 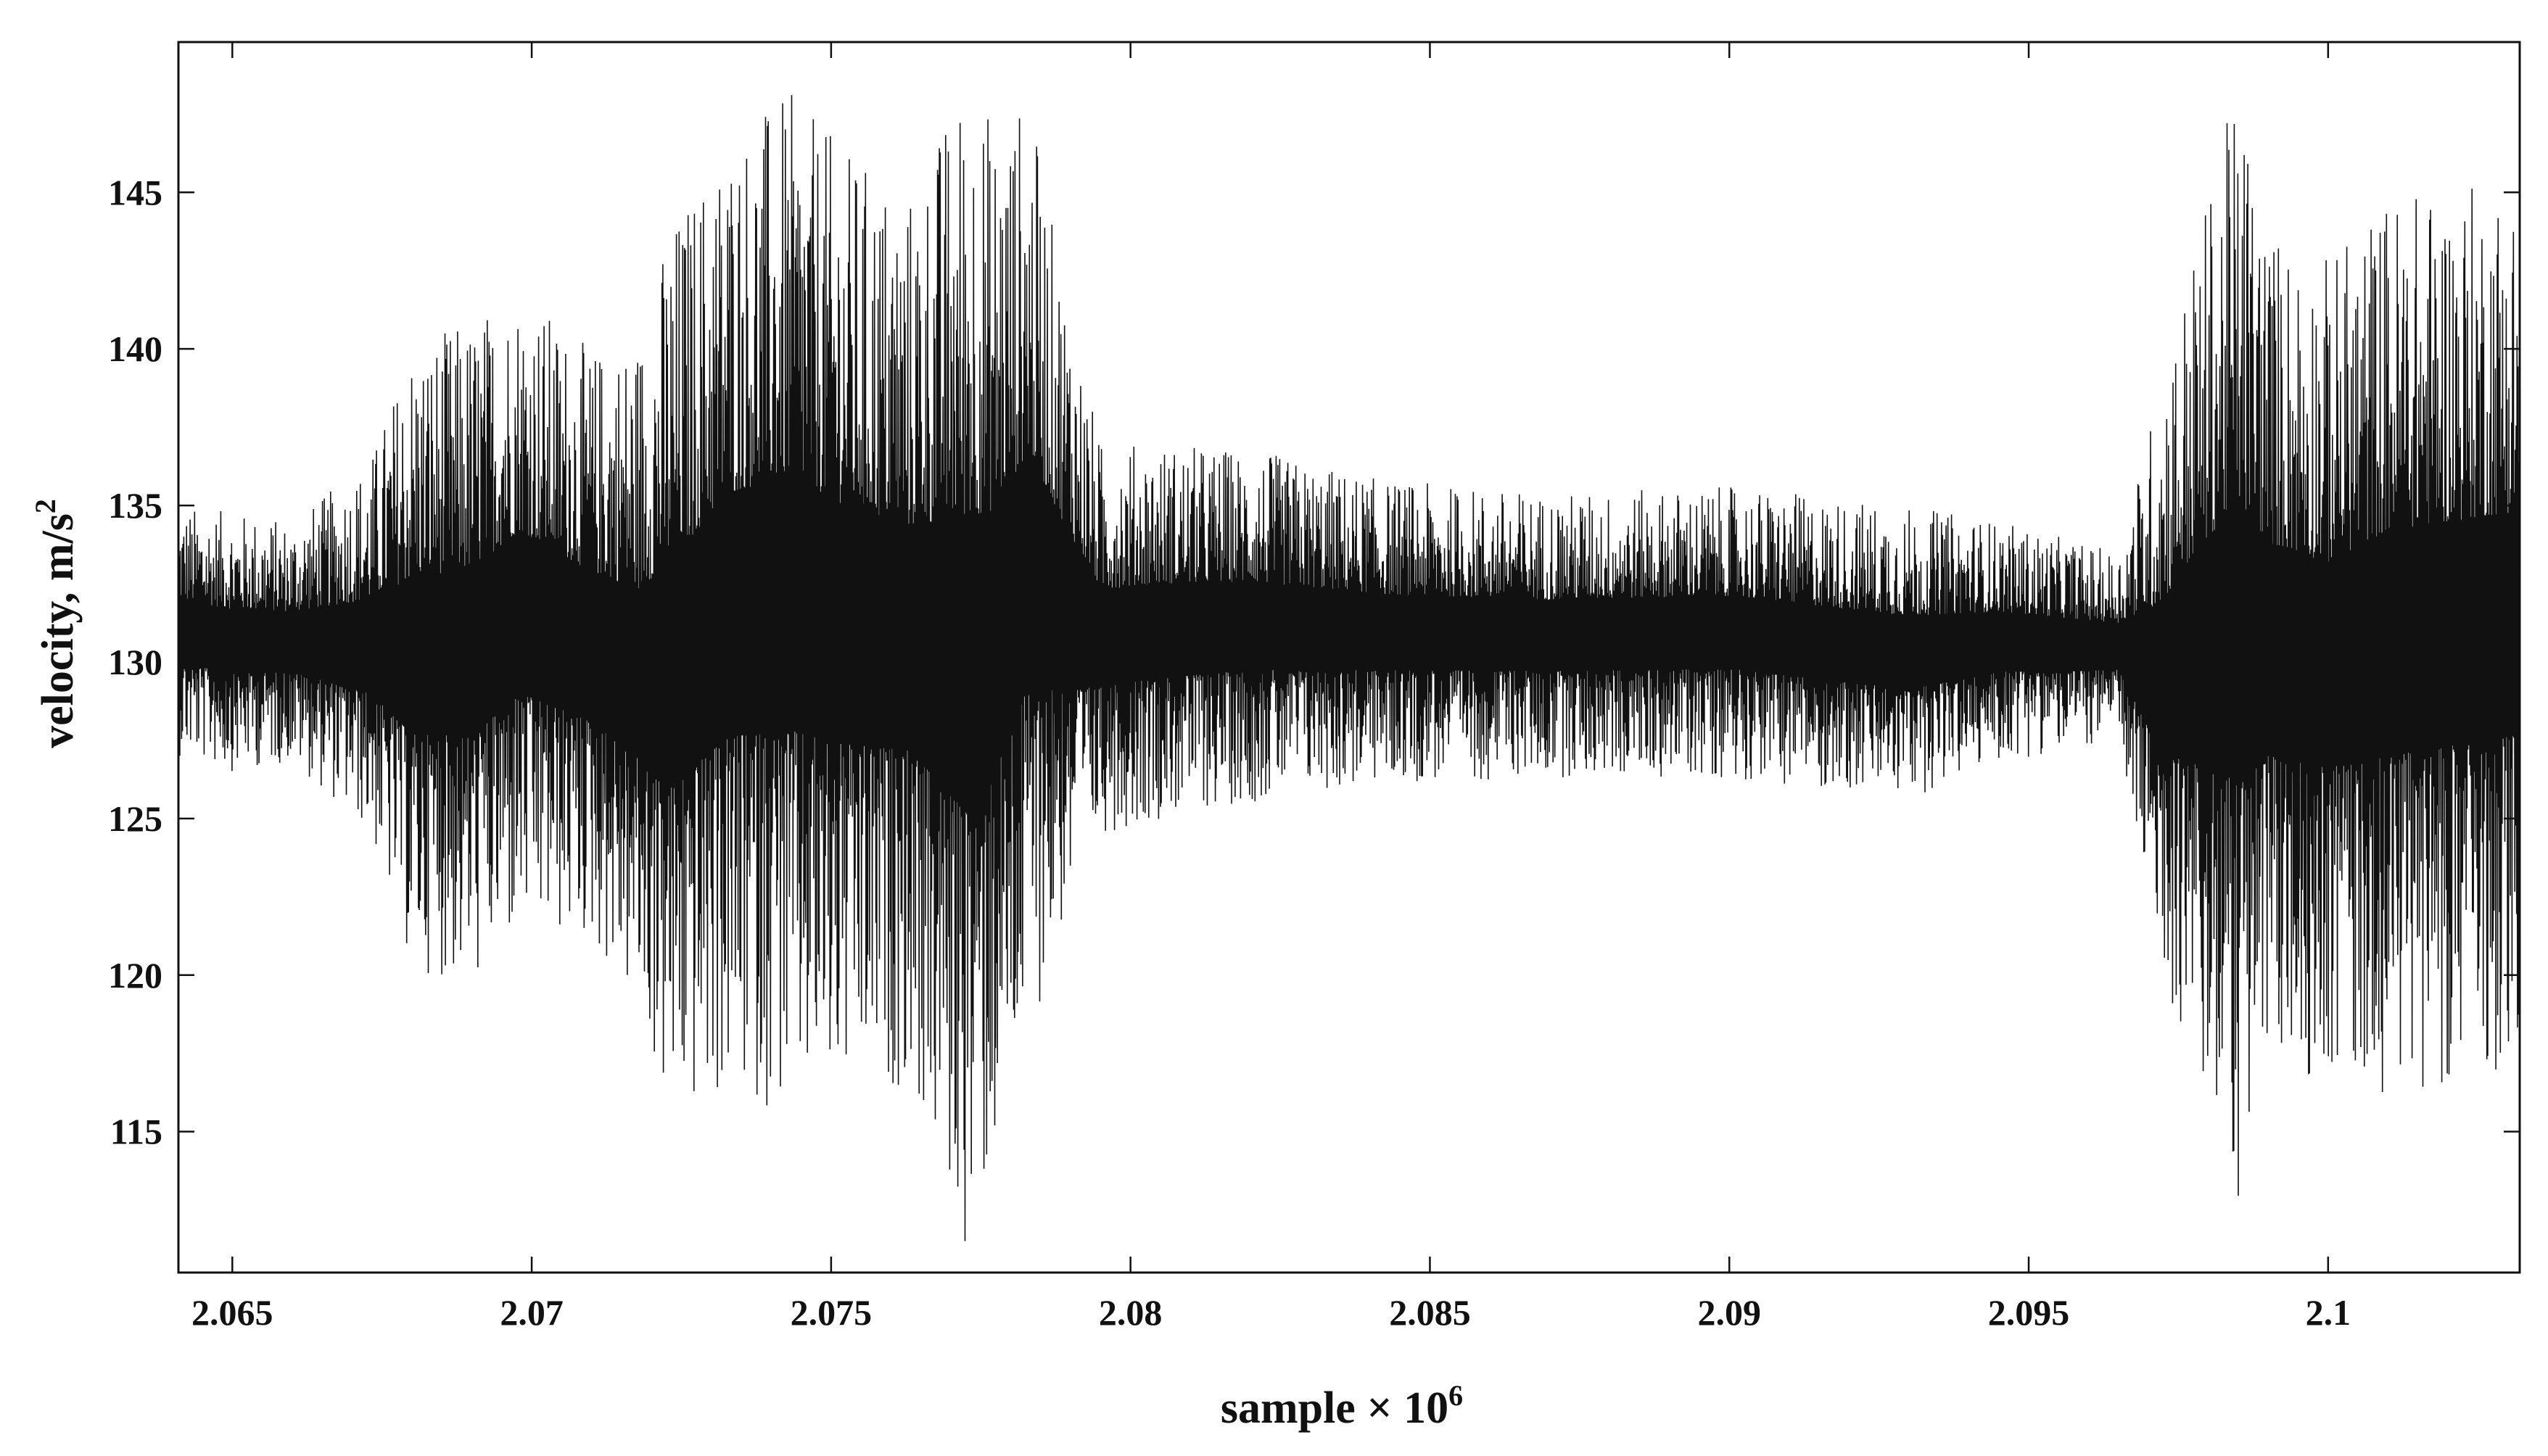 I want to click on y-tick-label: 130, so click(x=135, y=662).